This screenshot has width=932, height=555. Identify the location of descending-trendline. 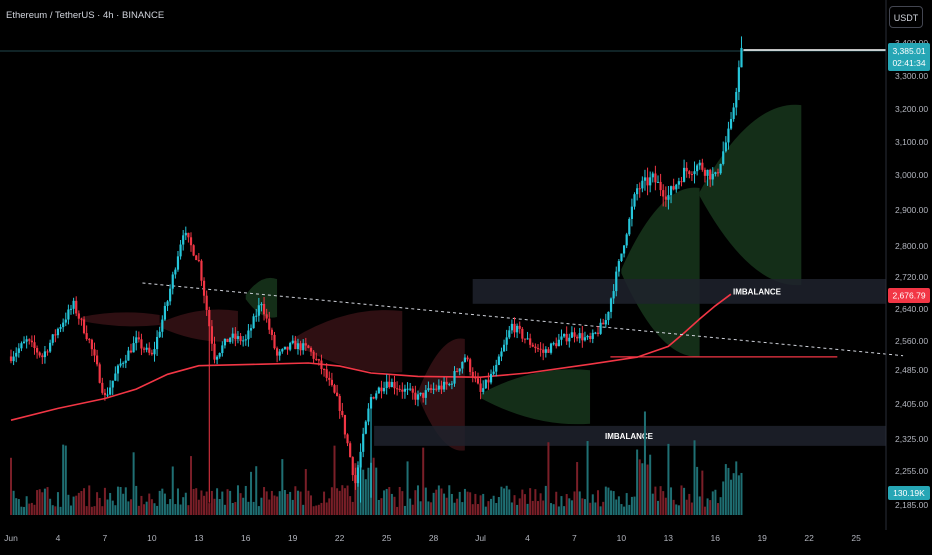
(523, 319).